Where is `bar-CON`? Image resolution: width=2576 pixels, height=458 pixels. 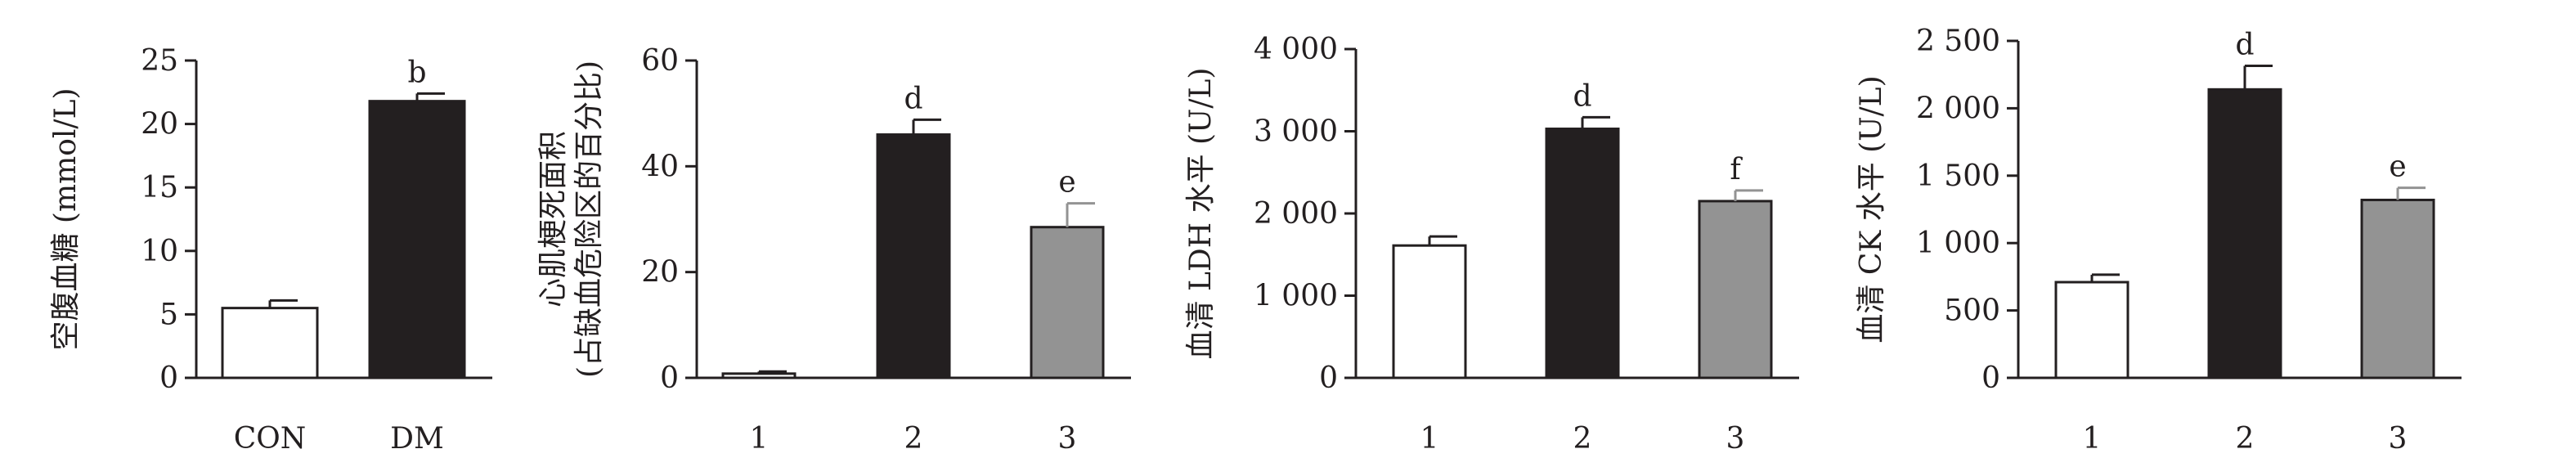
bar-CON is located at coordinates (270, 343).